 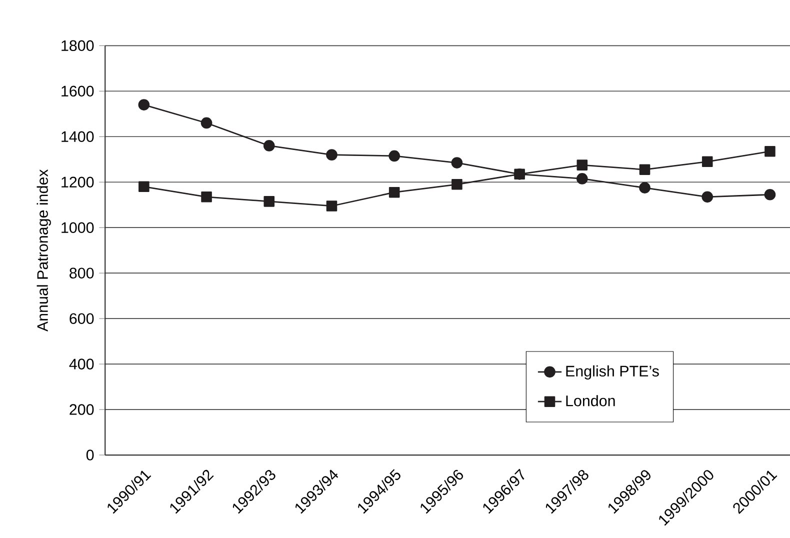 I want to click on y-tick-label: 0, so click(x=90, y=455).